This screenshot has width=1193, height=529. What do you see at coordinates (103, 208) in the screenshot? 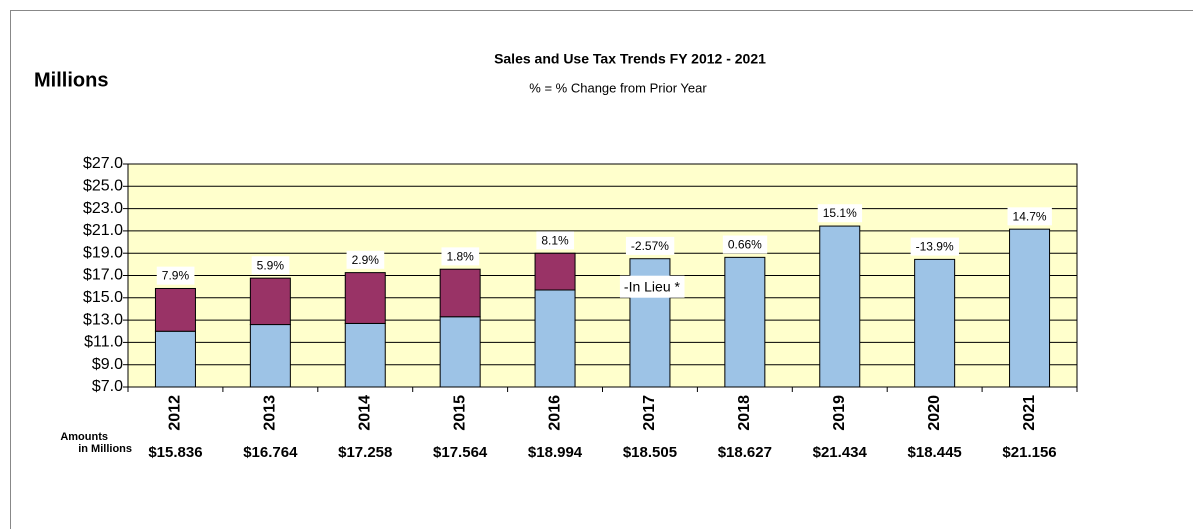
I see `y-tick-label: $23.0` at bounding box center [103, 208].